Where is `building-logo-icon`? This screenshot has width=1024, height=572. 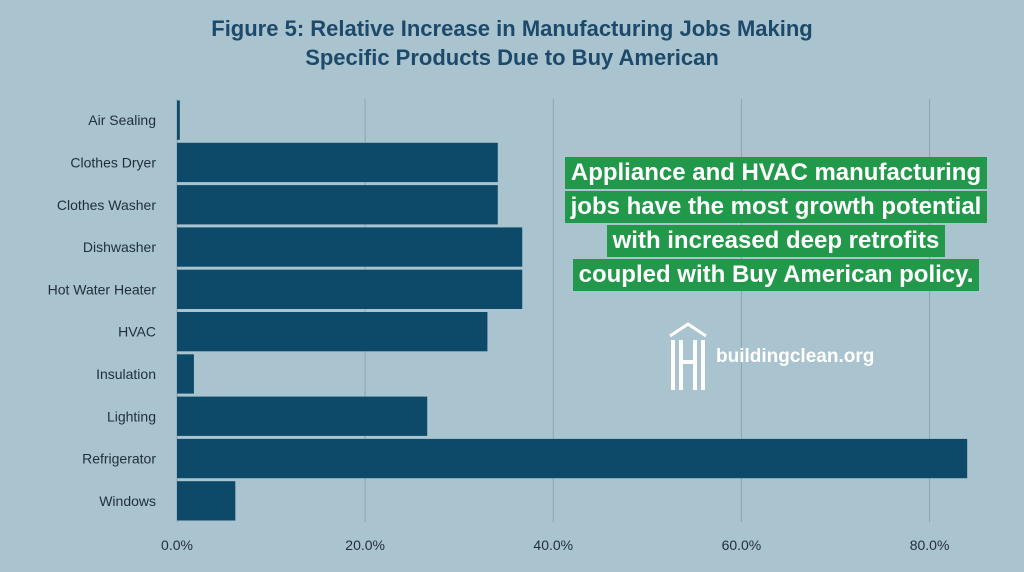
building-logo-icon is located at coordinates (688, 356).